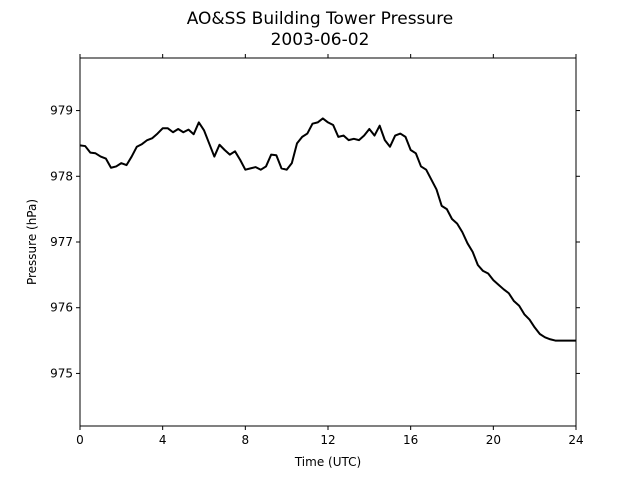  I want to click on x-tick: 8, so click(246, 250).